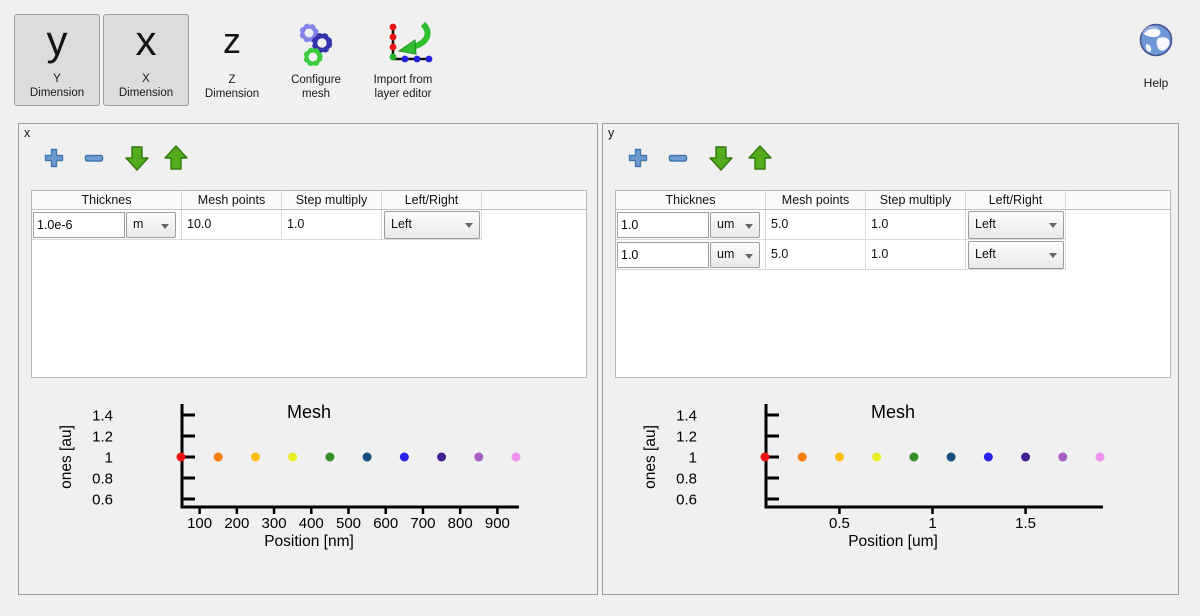 This screenshot has width=1200, height=616. What do you see at coordinates (893, 412) in the screenshot?
I see `plot-title: Mesh` at bounding box center [893, 412].